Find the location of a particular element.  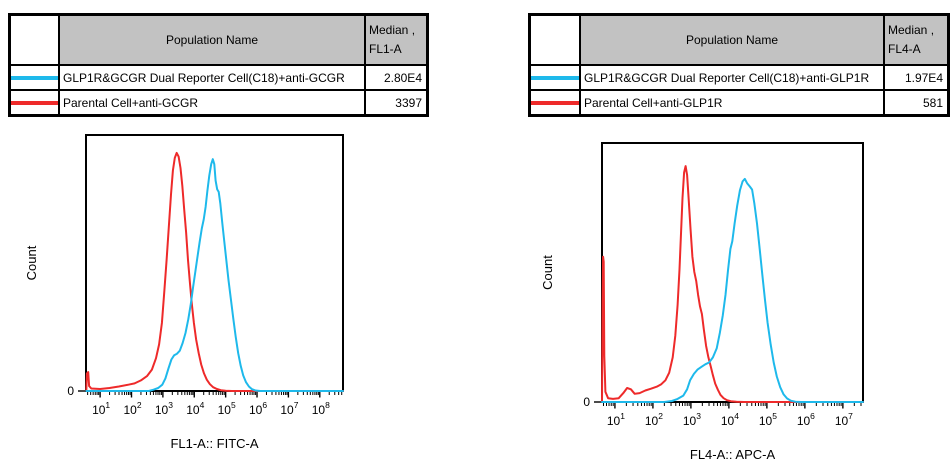

plot-border is located at coordinates (214, 263).